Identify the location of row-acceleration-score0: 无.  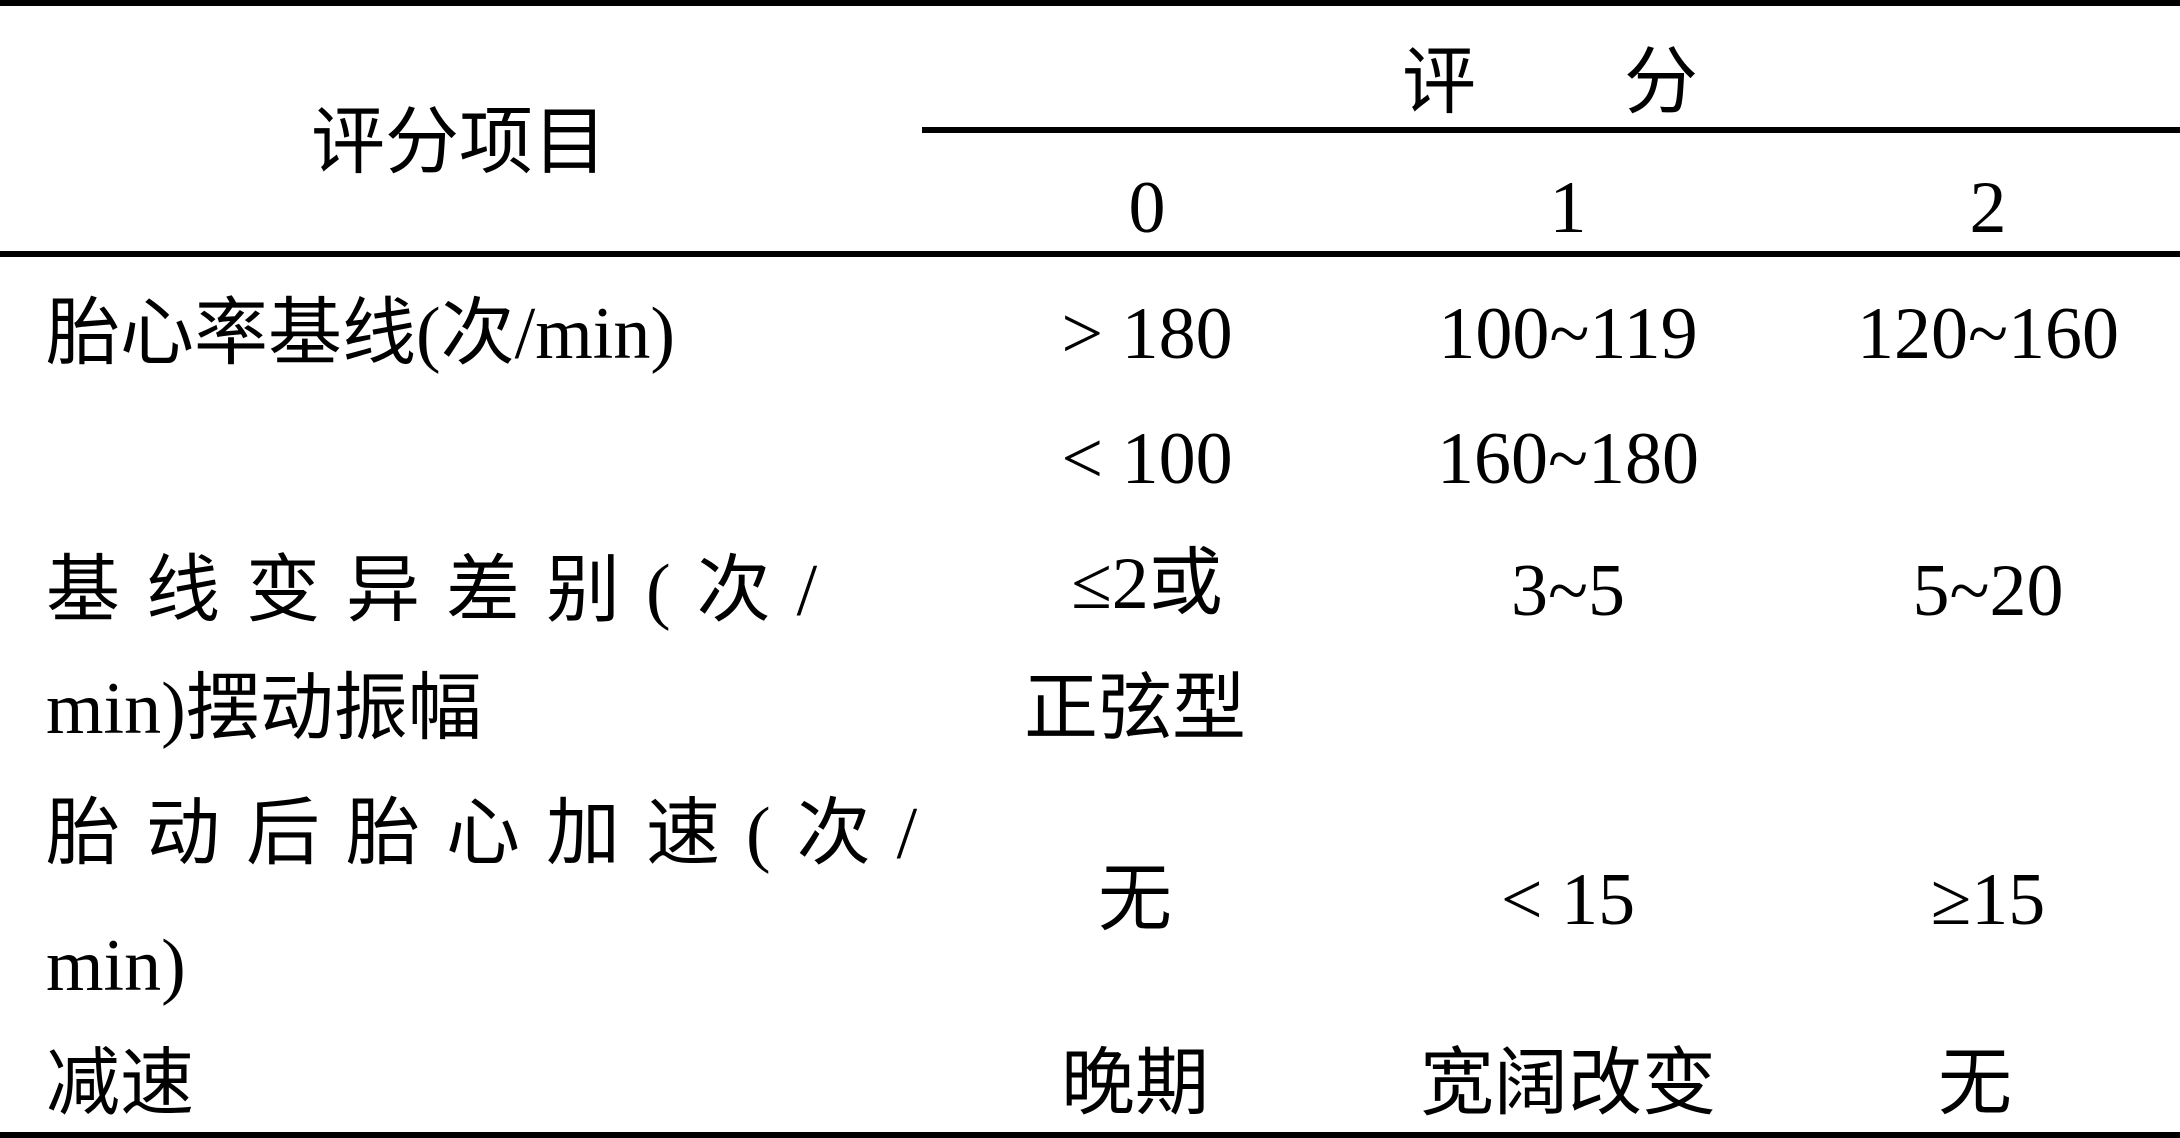
(1135, 900).